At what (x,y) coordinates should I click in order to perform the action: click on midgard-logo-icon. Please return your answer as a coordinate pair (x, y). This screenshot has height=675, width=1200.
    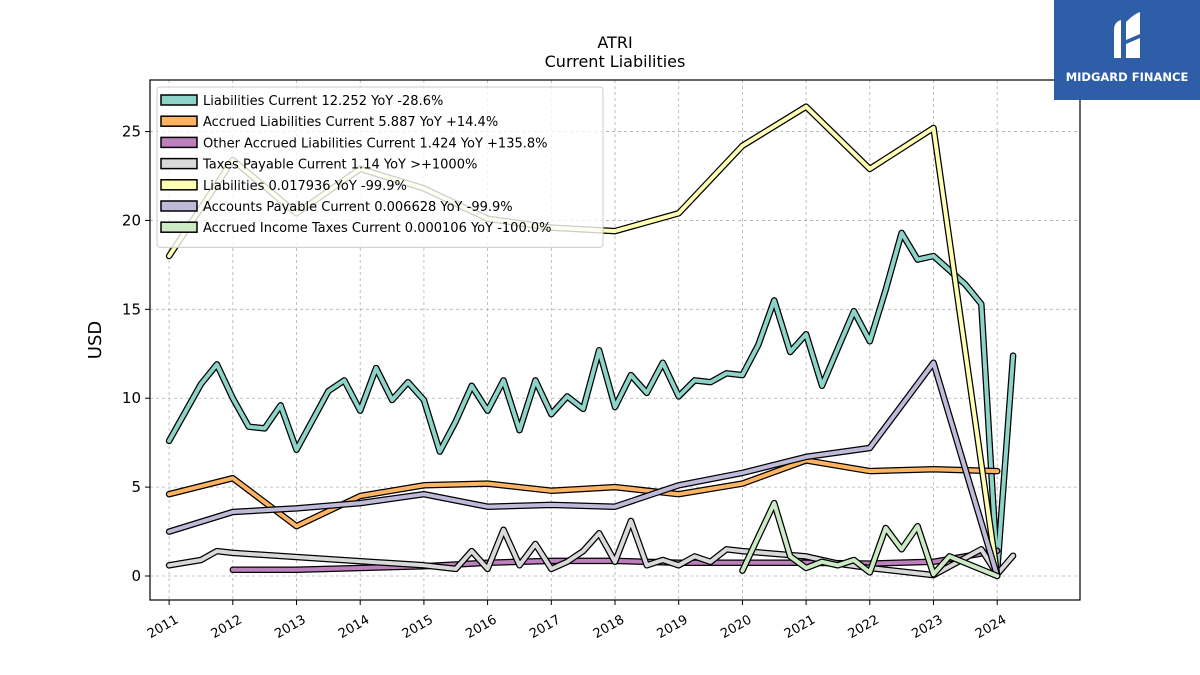
    Looking at the image, I should click on (1127, 35).